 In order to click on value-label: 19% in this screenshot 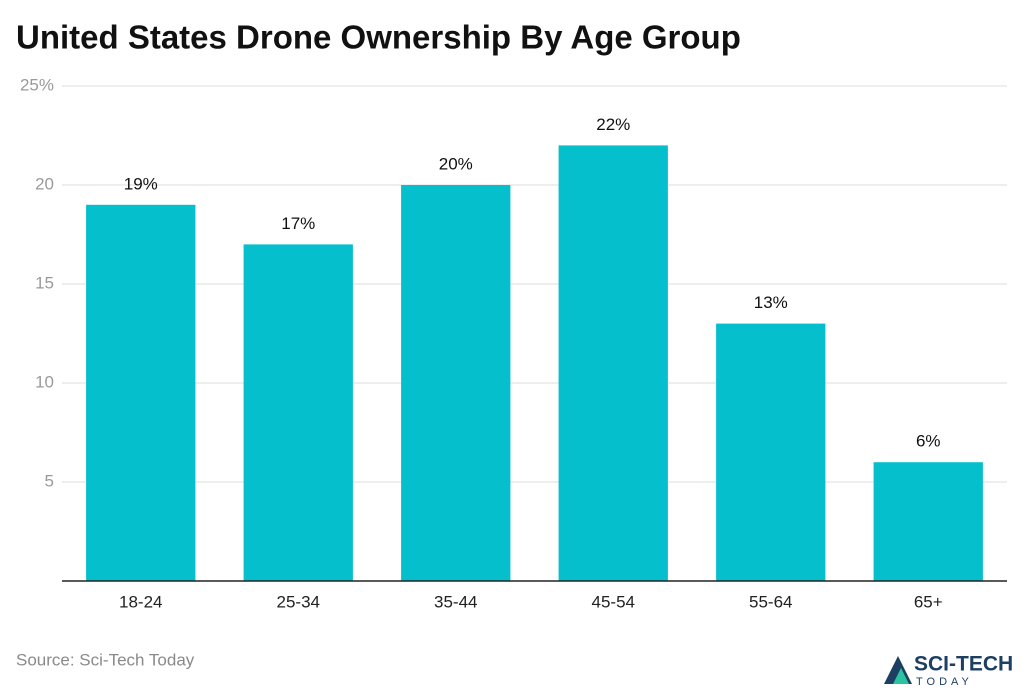, I will do `click(141, 183)`.